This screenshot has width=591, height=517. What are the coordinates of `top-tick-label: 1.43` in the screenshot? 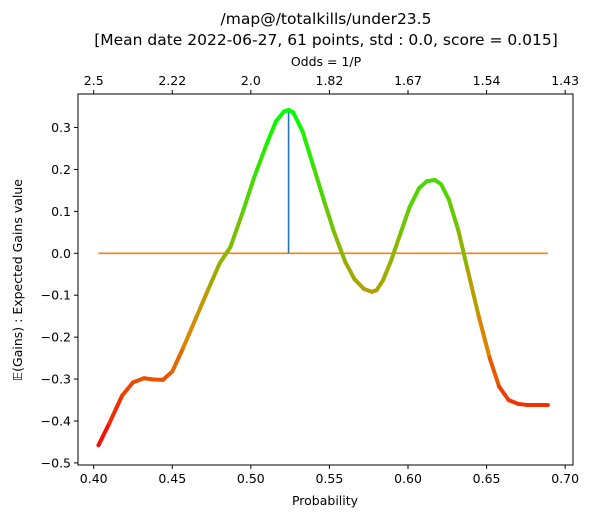 It's located at (565, 80).